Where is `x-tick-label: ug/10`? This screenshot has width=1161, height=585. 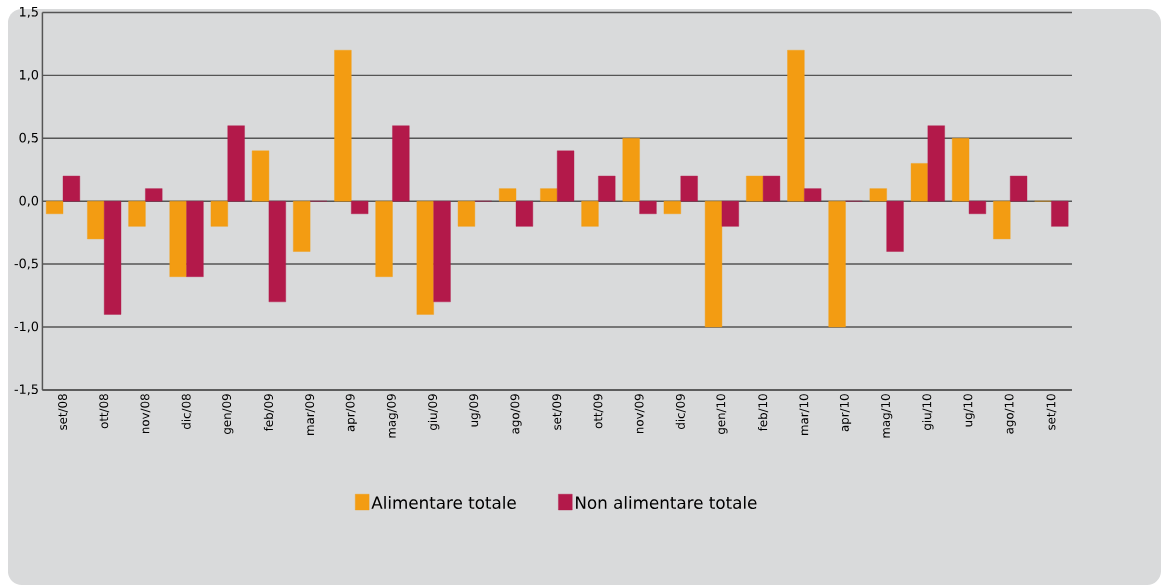
x-tick-label: ug/10 is located at coordinates (969, 410).